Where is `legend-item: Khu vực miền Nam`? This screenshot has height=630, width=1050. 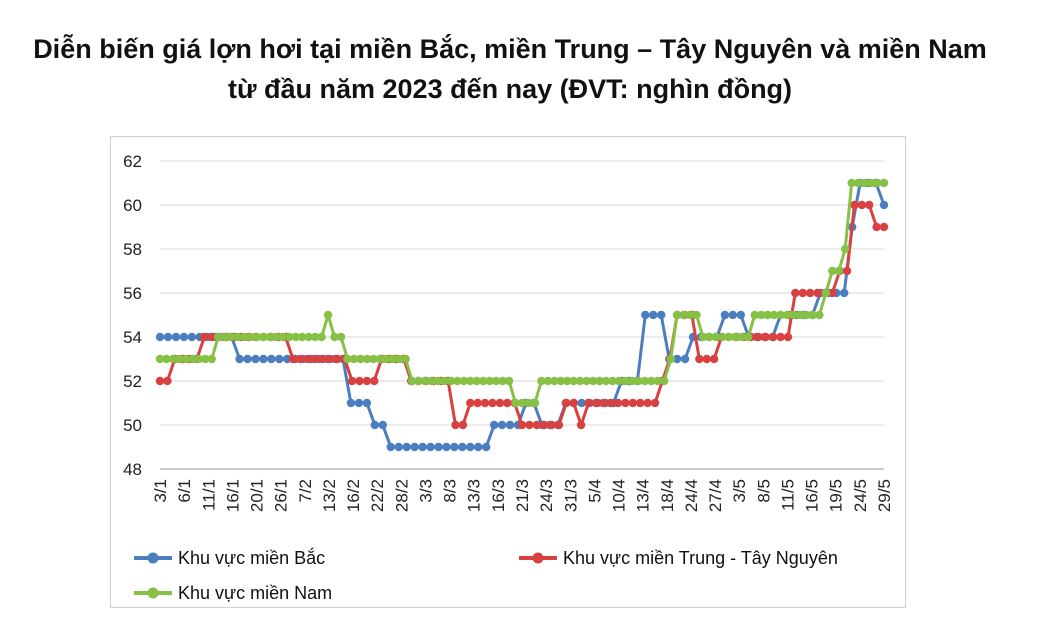 legend-item: Khu vực miền Nam is located at coordinates (233, 593).